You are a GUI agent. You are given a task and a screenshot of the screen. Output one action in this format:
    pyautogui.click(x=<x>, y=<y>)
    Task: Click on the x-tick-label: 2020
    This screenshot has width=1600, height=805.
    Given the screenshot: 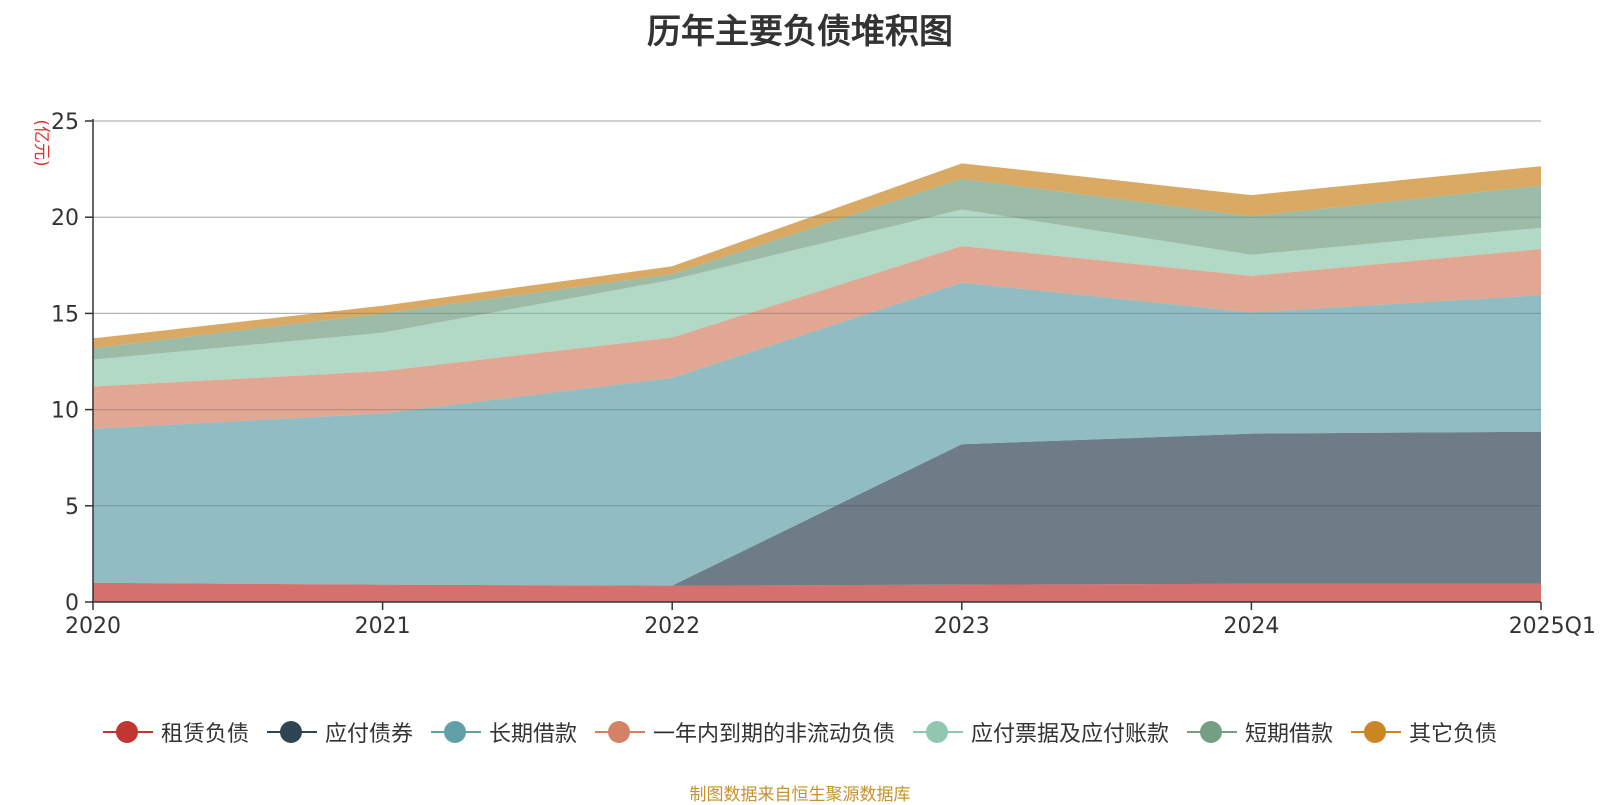 What is the action you would take?
    pyautogui.click(x=93, y=626)
    